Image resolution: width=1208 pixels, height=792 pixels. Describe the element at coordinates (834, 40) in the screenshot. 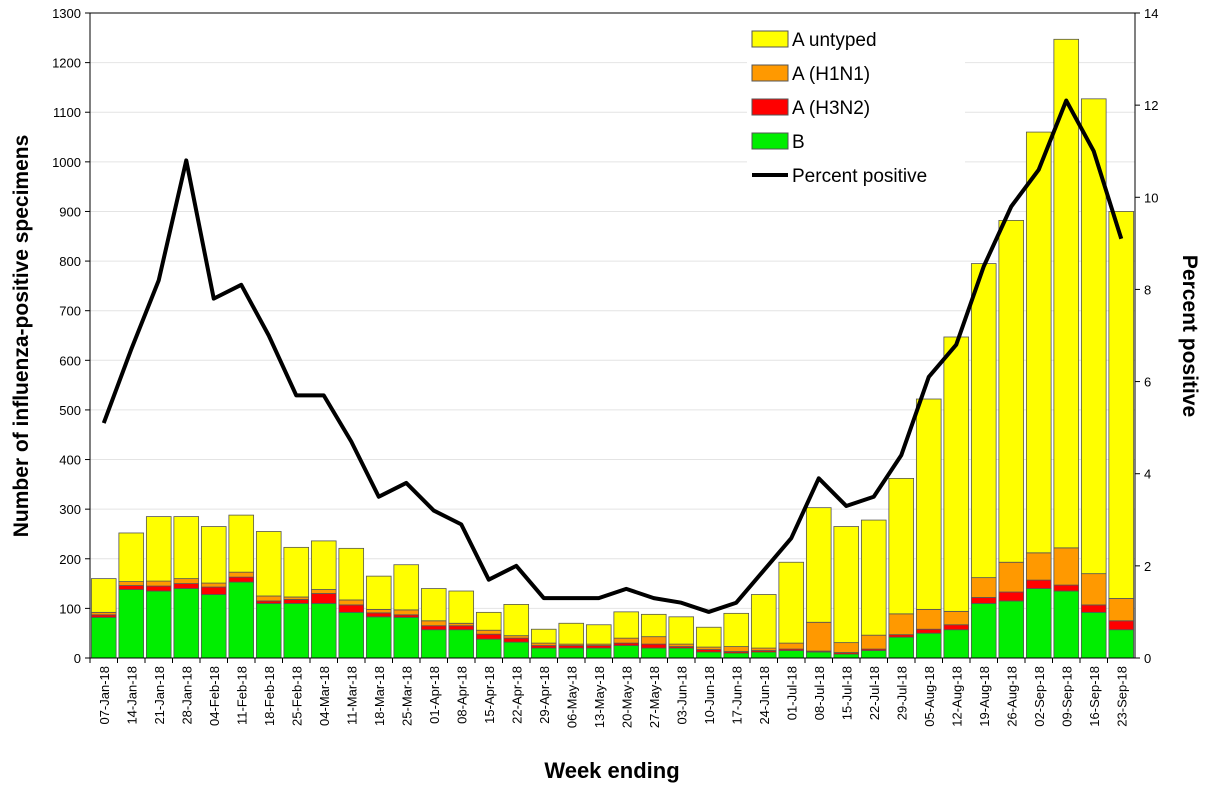

I see `legend-label: A untyped` at that location.